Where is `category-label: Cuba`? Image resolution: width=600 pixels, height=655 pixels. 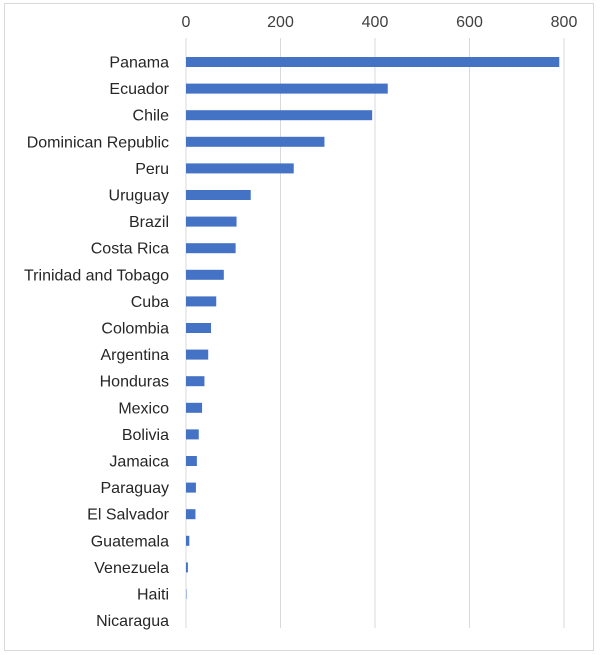
category-label: Cuba is located at coordinates (150, 302).